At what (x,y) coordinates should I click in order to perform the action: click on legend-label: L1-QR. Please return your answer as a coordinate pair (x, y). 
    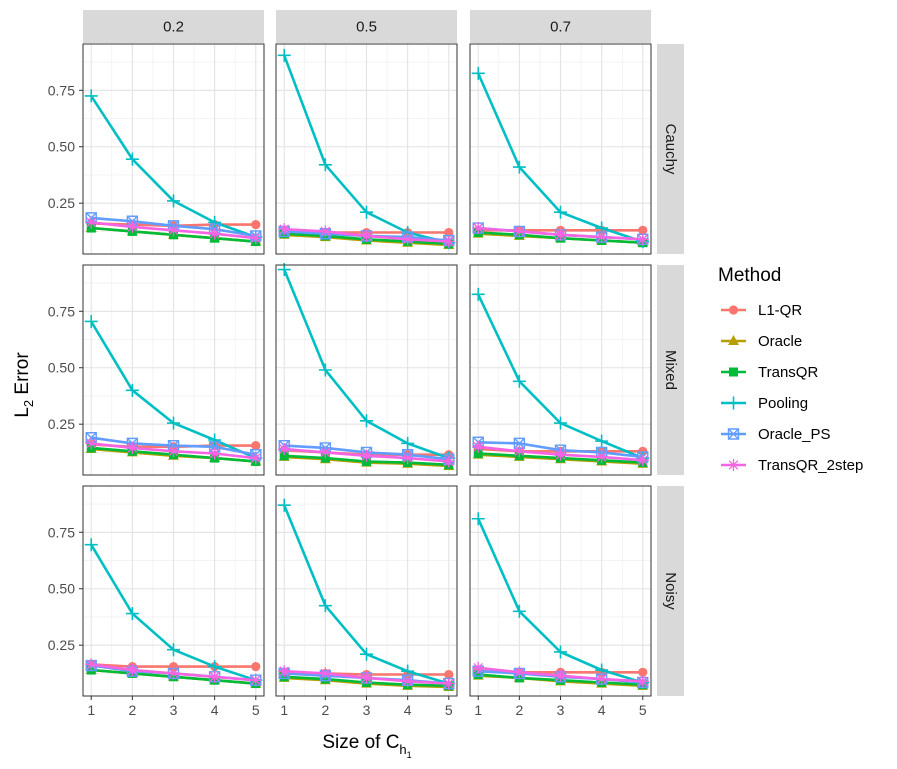
    Looking at the image, I should click on (780, 310).